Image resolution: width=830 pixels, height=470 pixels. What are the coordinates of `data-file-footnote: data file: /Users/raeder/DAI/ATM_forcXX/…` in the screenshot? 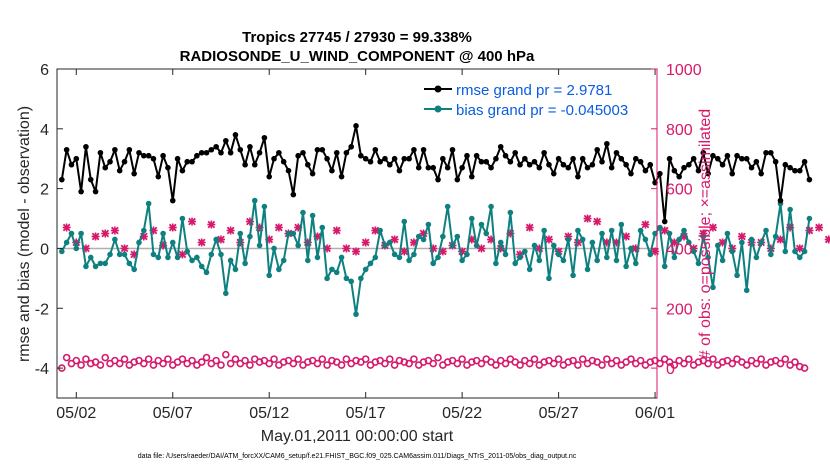 It's located at (357, 456).